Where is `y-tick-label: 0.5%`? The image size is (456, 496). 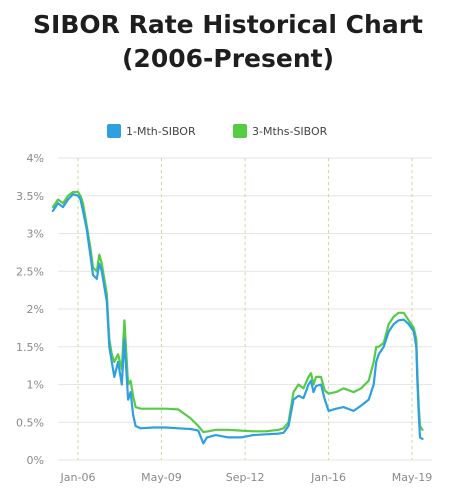
y-tick-label: 0.5% is located at coordinates (30, 422).